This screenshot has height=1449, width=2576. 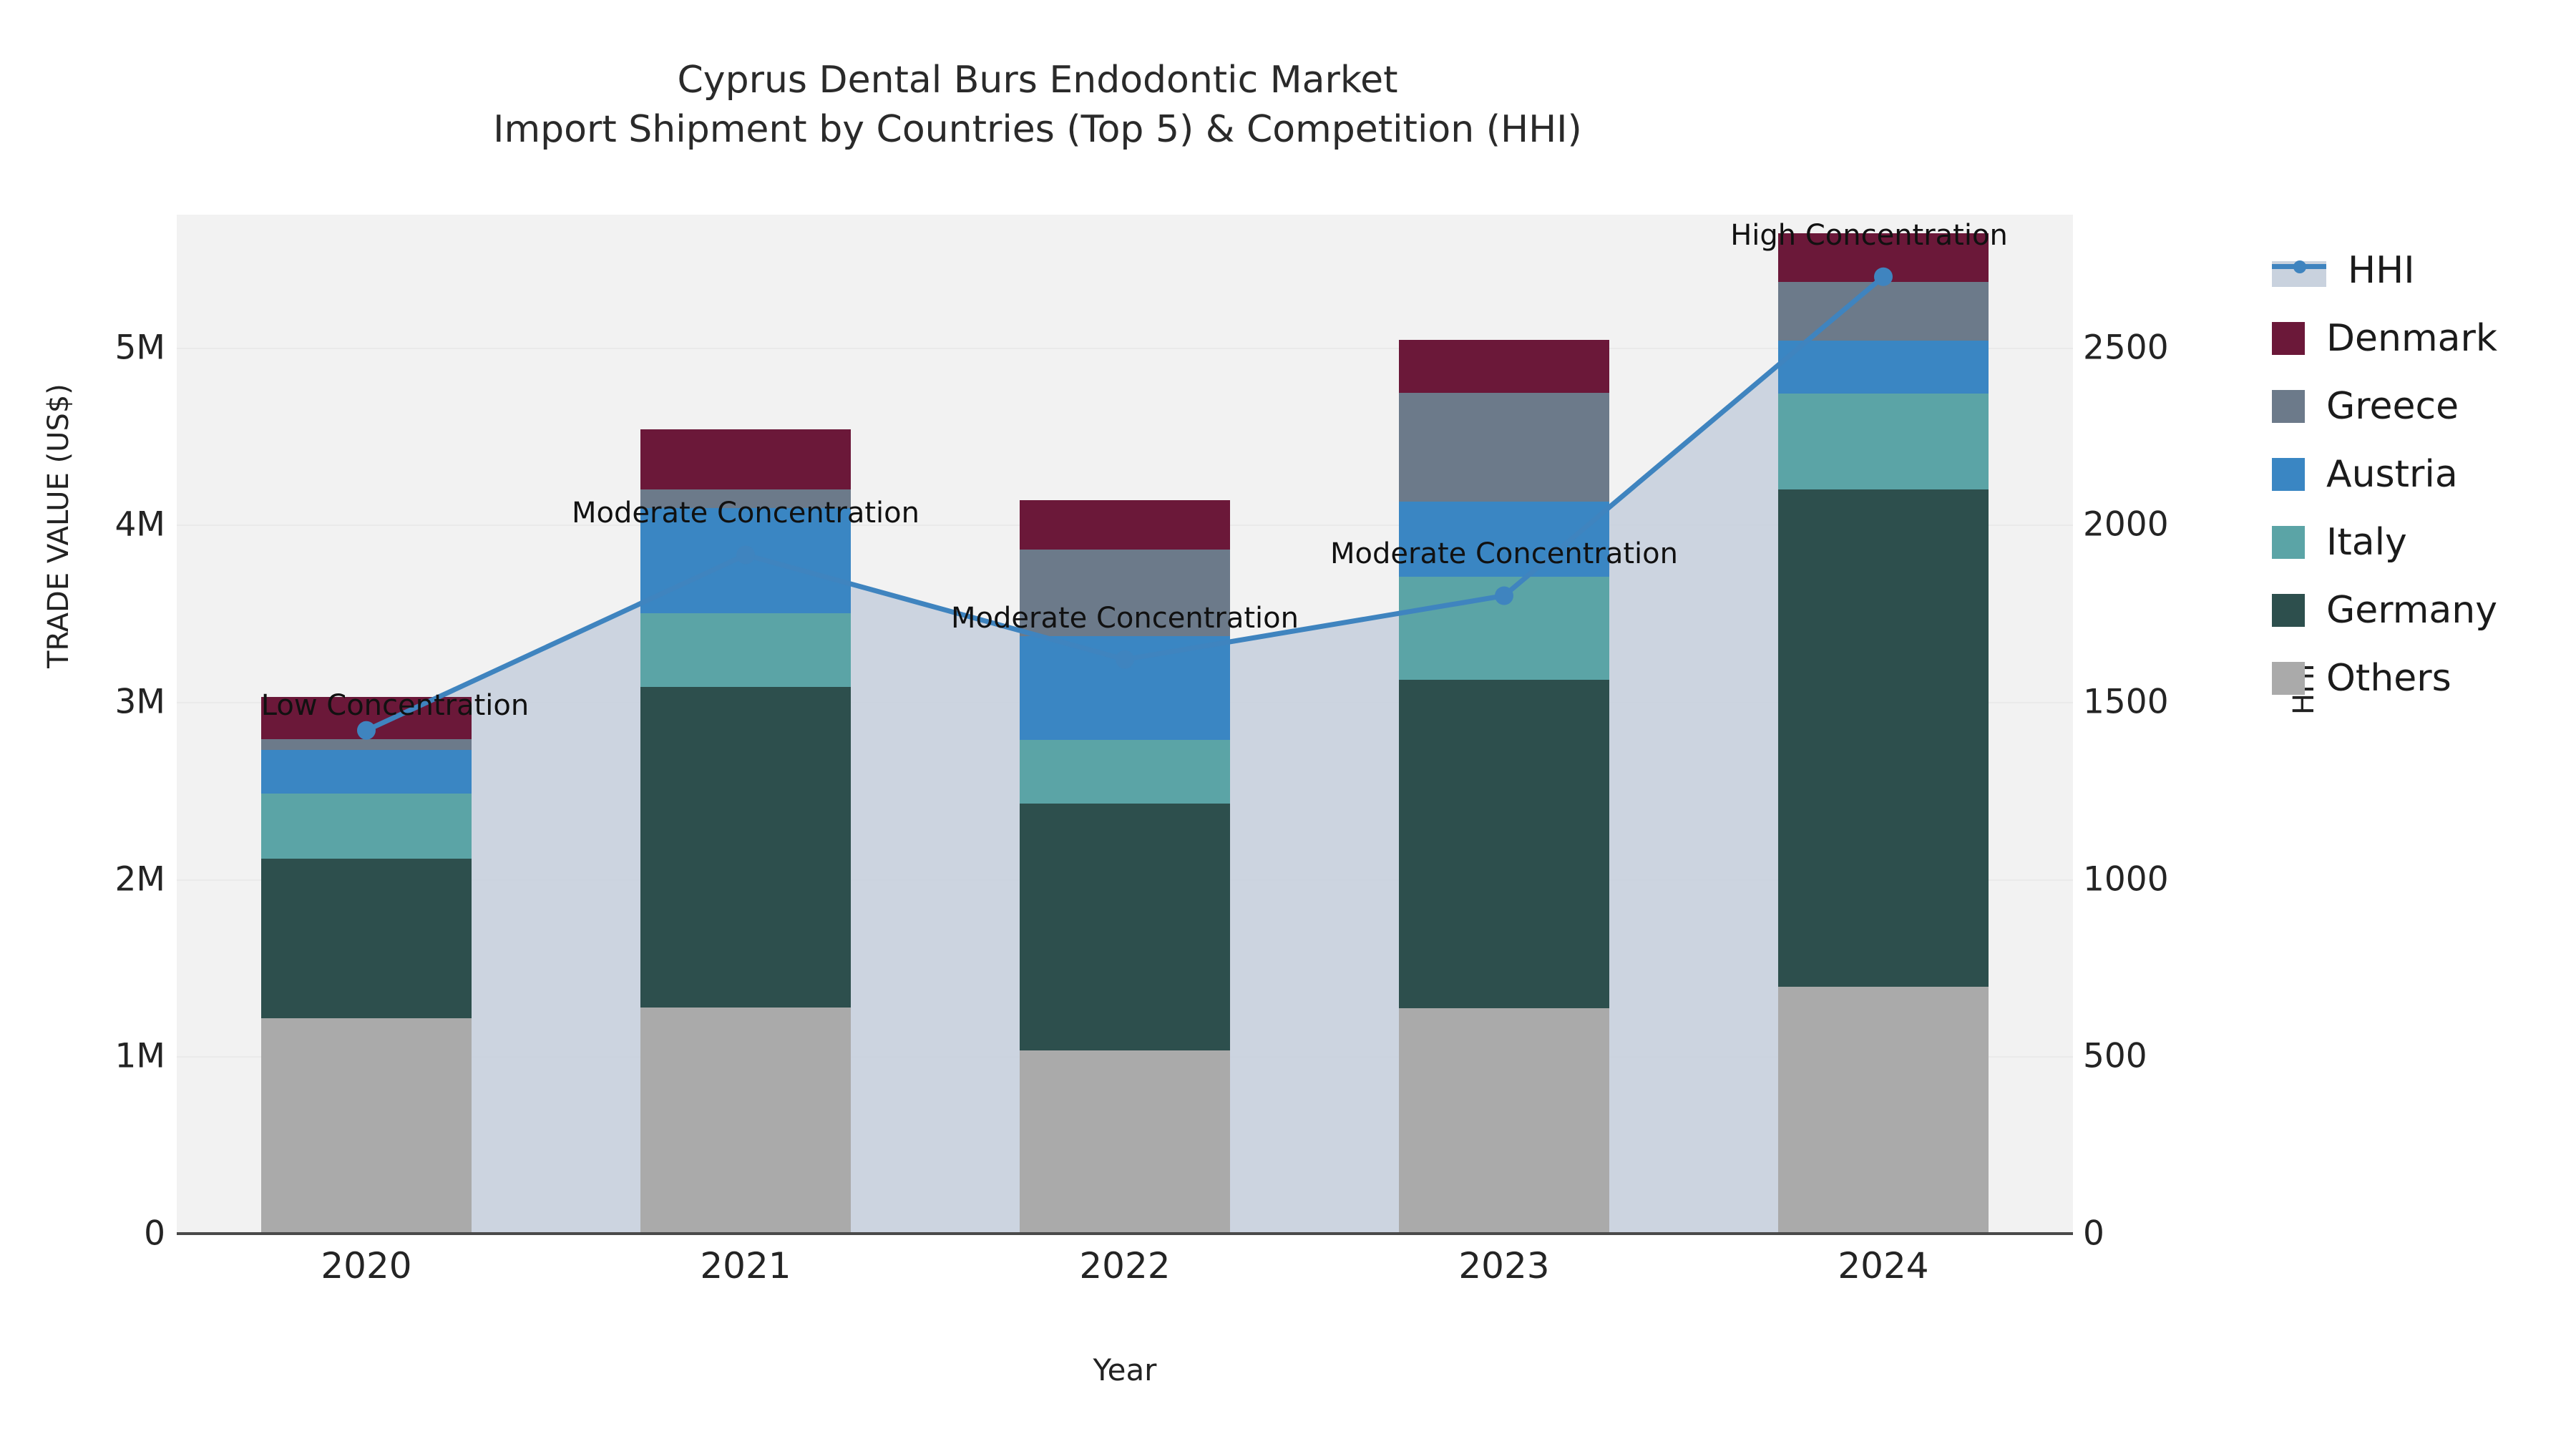 What do you see at coordinates (2126, 702) in the screenshot?
I see `y2-tick-label: 1500` at bounding box center [2126, 702].